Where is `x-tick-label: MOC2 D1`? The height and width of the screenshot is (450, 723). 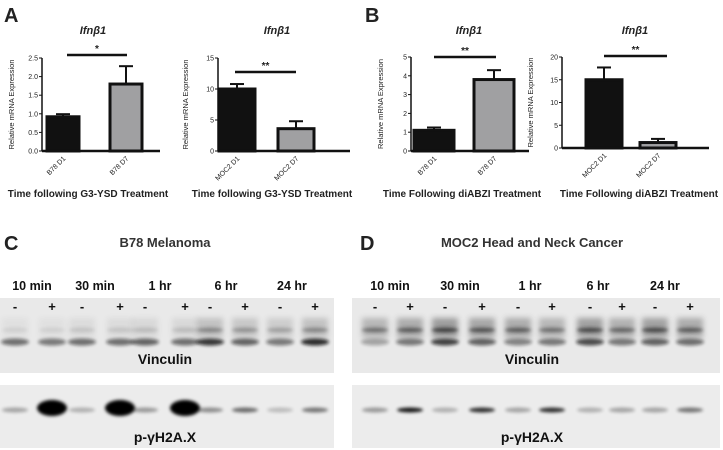
x-tick-label: MOC2 D1 is located at coordinates (594, 165).